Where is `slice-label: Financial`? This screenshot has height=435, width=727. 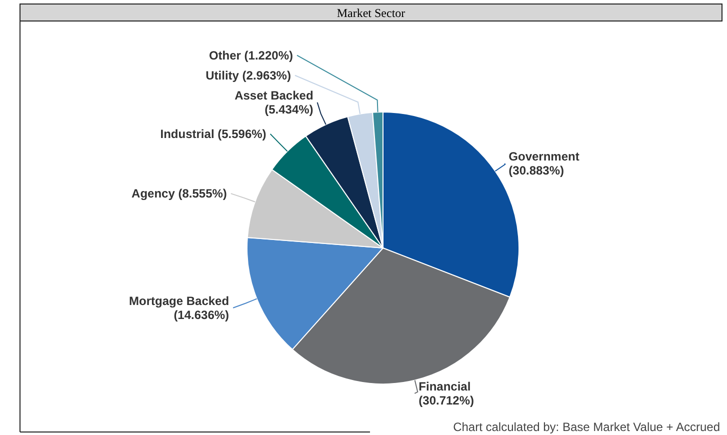 slice-label: Financial is located at coordinates (444, 386).